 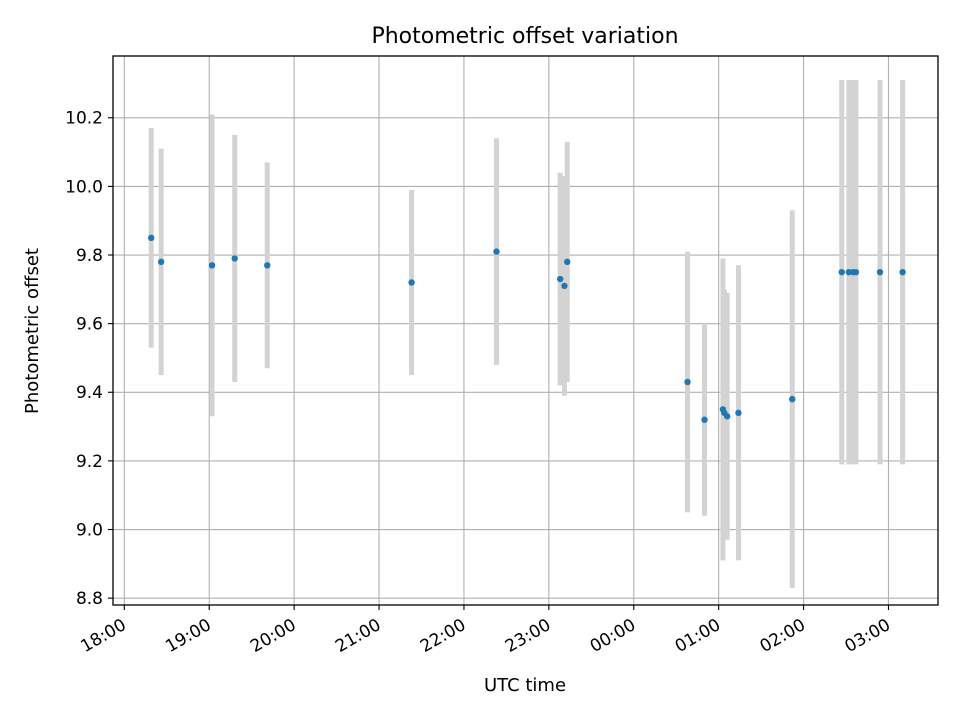 I want to click on y-tick-label: 8.8, so click(x=89, y=599).